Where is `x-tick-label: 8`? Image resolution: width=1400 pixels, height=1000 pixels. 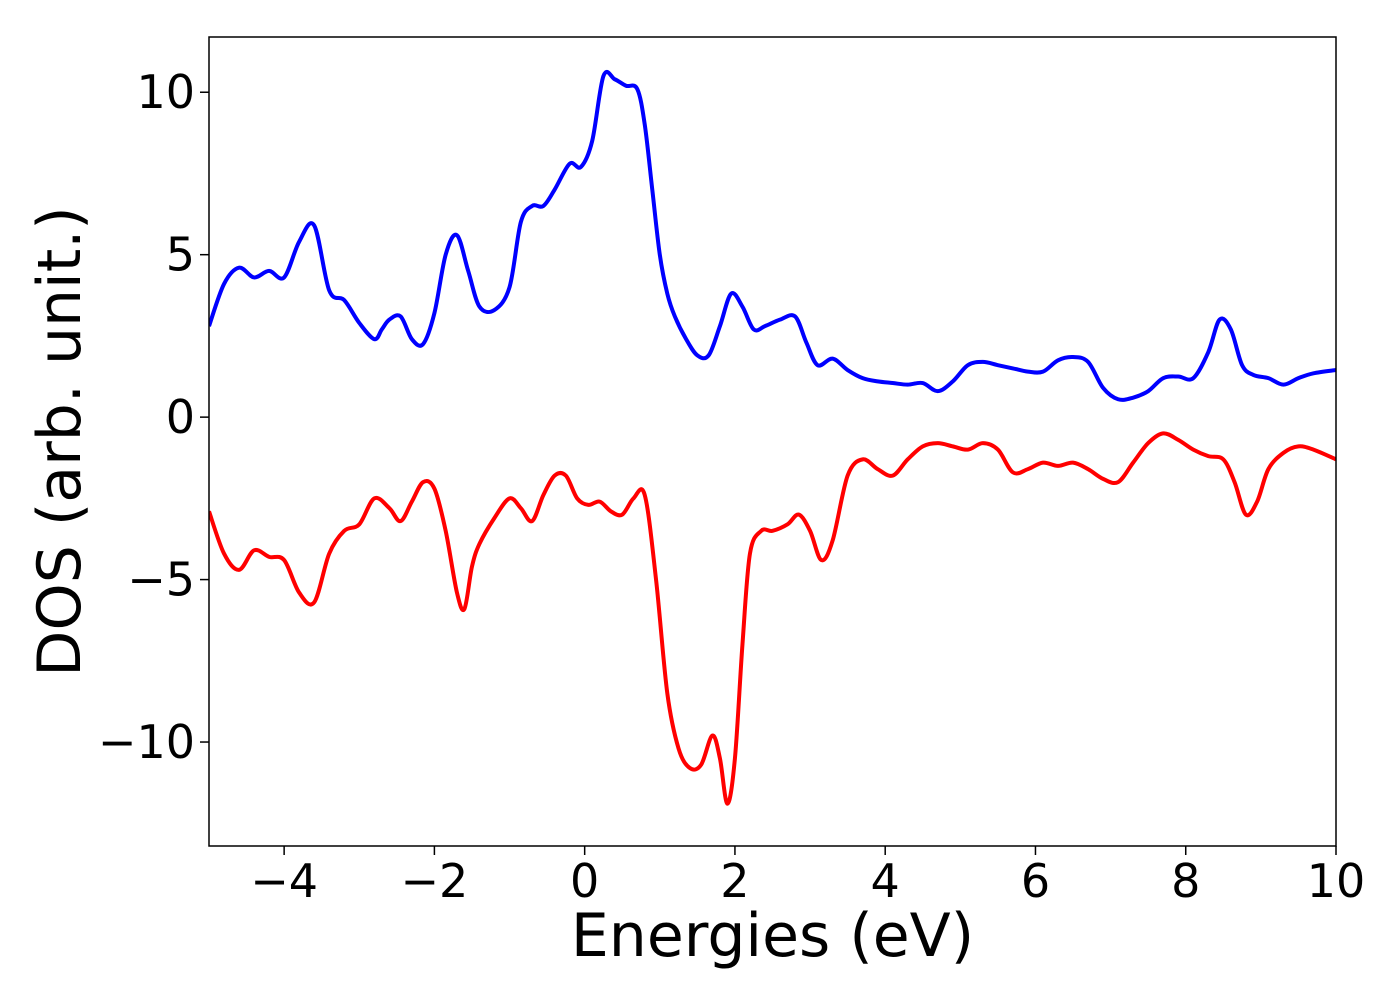
x-tick-label: 8 is located at coordinates (1185, 881).